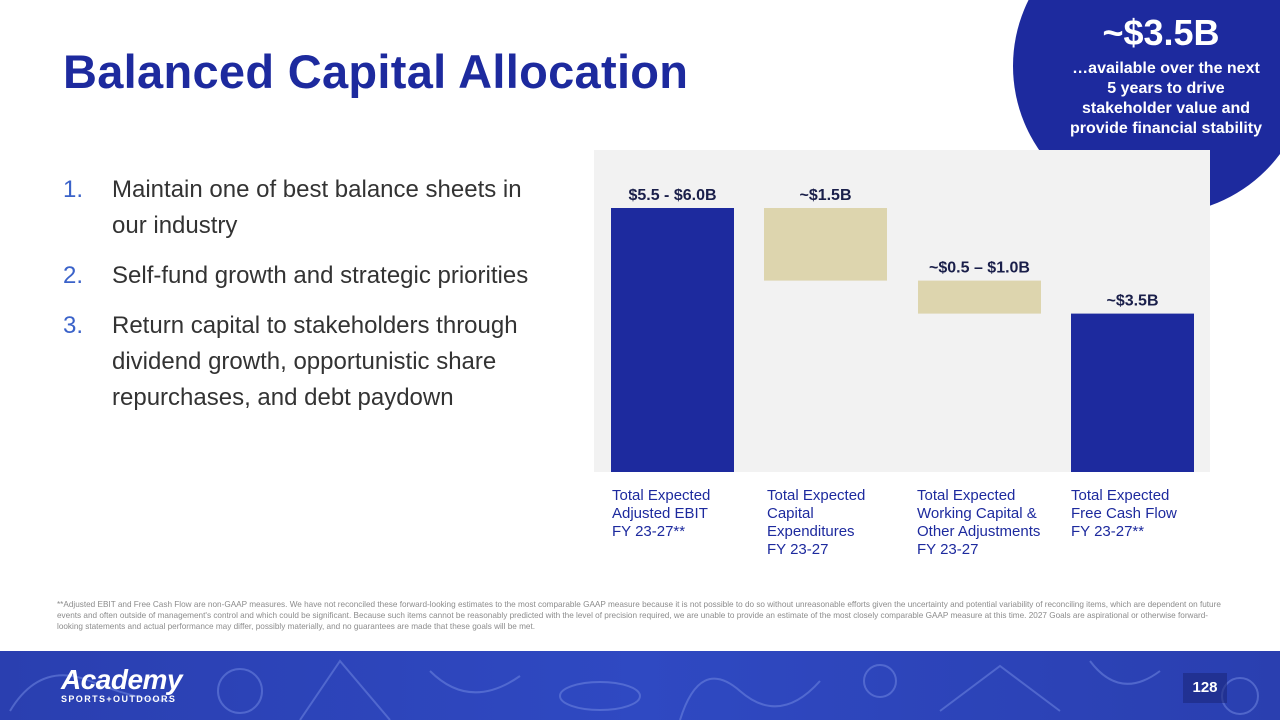 This screenshot has width=1280, height=720. I want to click on category-line: Adjusted EBIT, so click(660, 513).